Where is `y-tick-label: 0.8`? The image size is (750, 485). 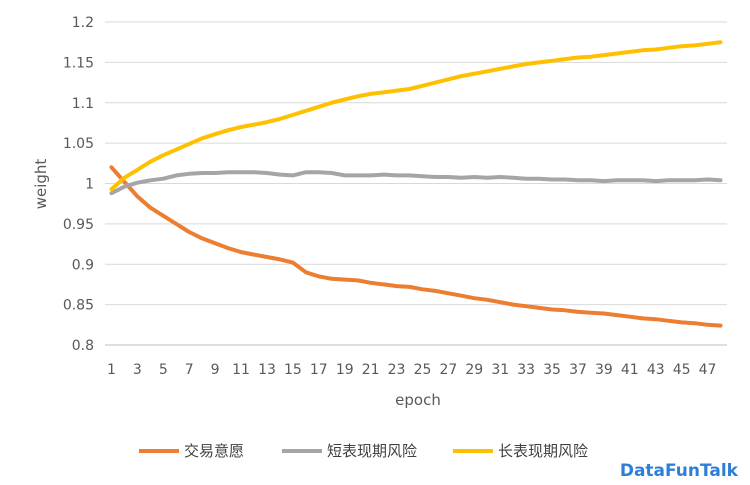
y-tick-label: 0.8 is located at coordinates (83, 346).